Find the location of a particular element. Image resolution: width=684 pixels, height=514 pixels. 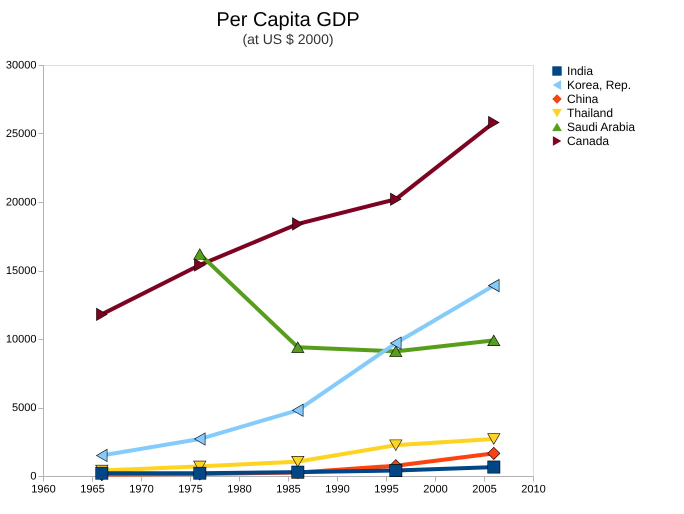

y-tick-label: 20000 is located at coordinates (21, 202).